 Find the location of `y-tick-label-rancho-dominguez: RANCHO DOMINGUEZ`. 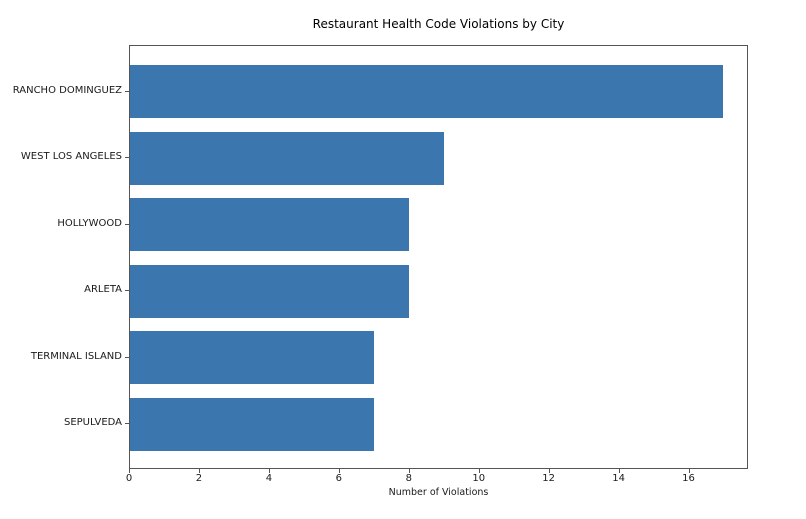

y-tick-label-rancho-dominguez: RANCHO DOMINGUEZ is located at coordinates (67, 90).